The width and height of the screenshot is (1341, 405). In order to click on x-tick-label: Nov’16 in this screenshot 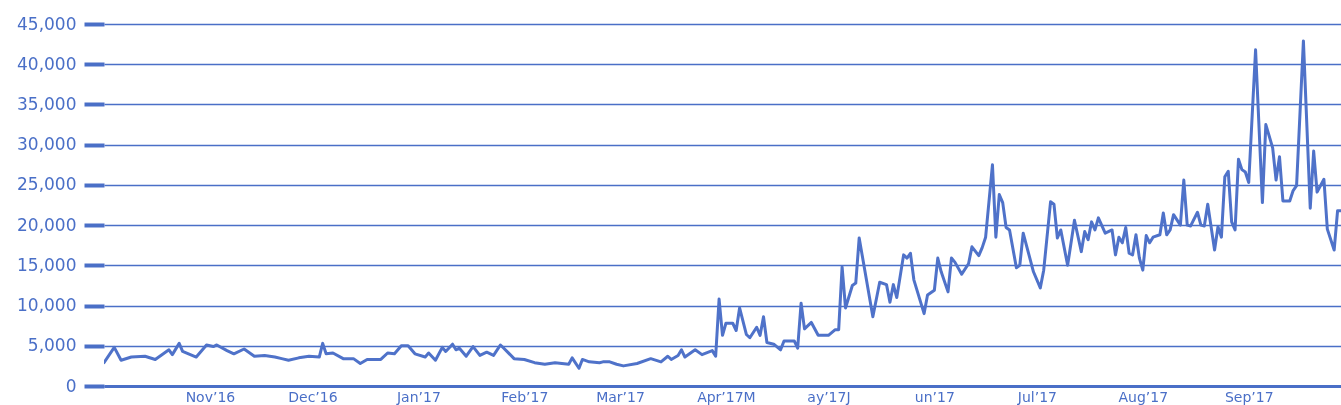, I will do `click(210, 396)`.